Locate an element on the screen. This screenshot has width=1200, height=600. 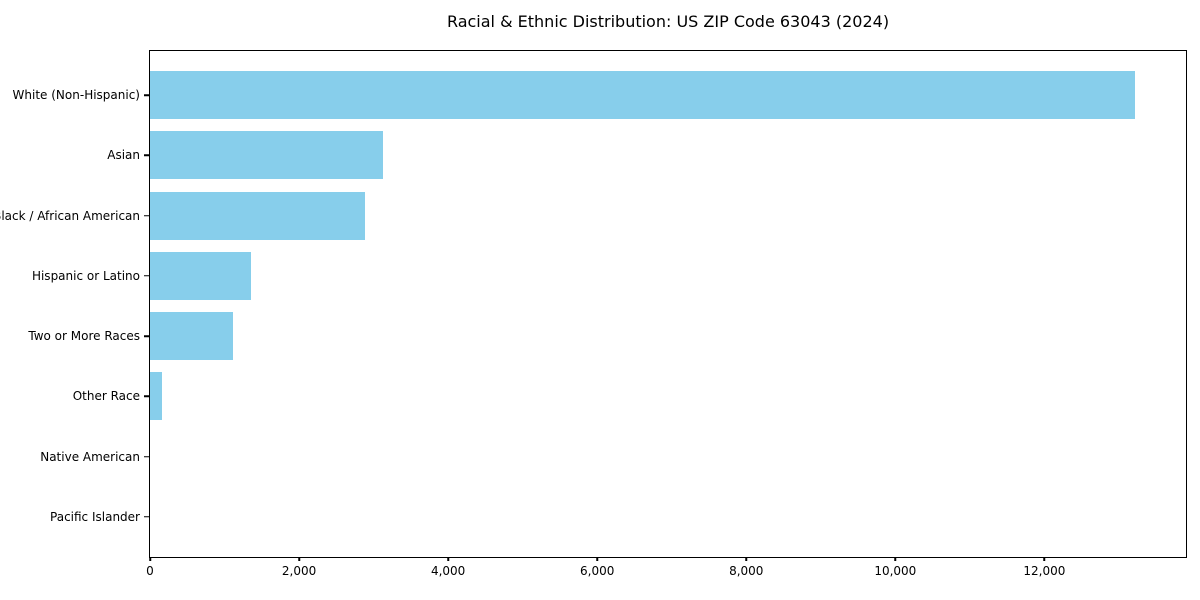
y-tick-label: Hispanic or Latino is located at coordinates (85, 275).